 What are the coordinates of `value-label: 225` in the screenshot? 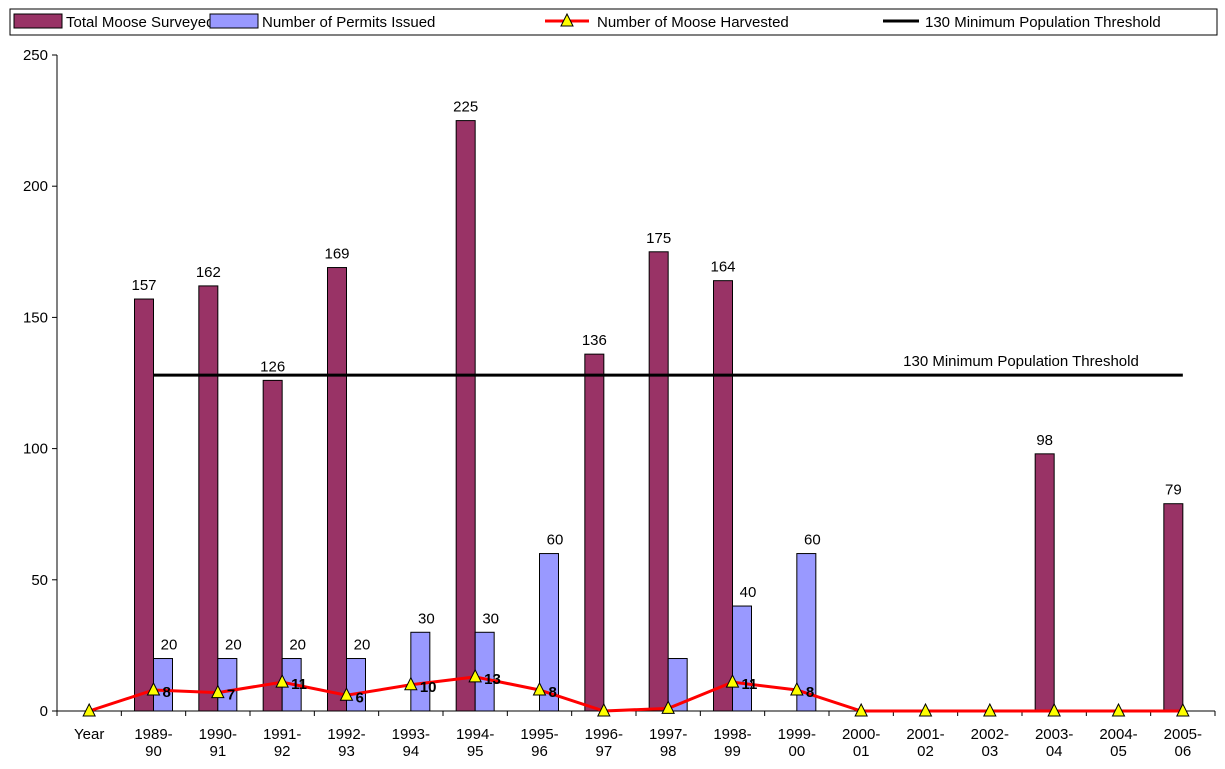 It's located at (465, 107).